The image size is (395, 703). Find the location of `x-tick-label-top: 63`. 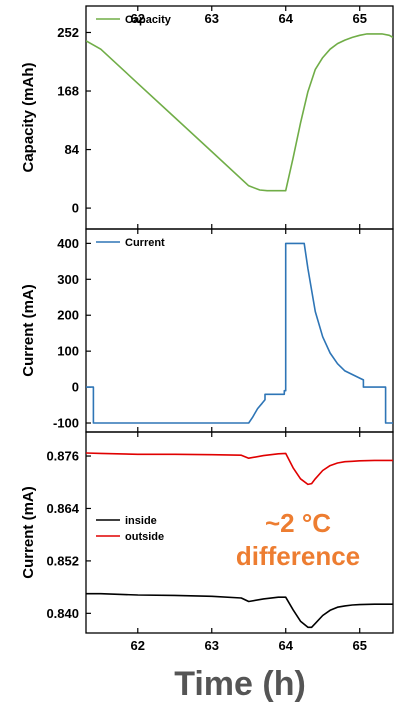

x-tick-label-top: 63 is located at coordinates (212, 18).